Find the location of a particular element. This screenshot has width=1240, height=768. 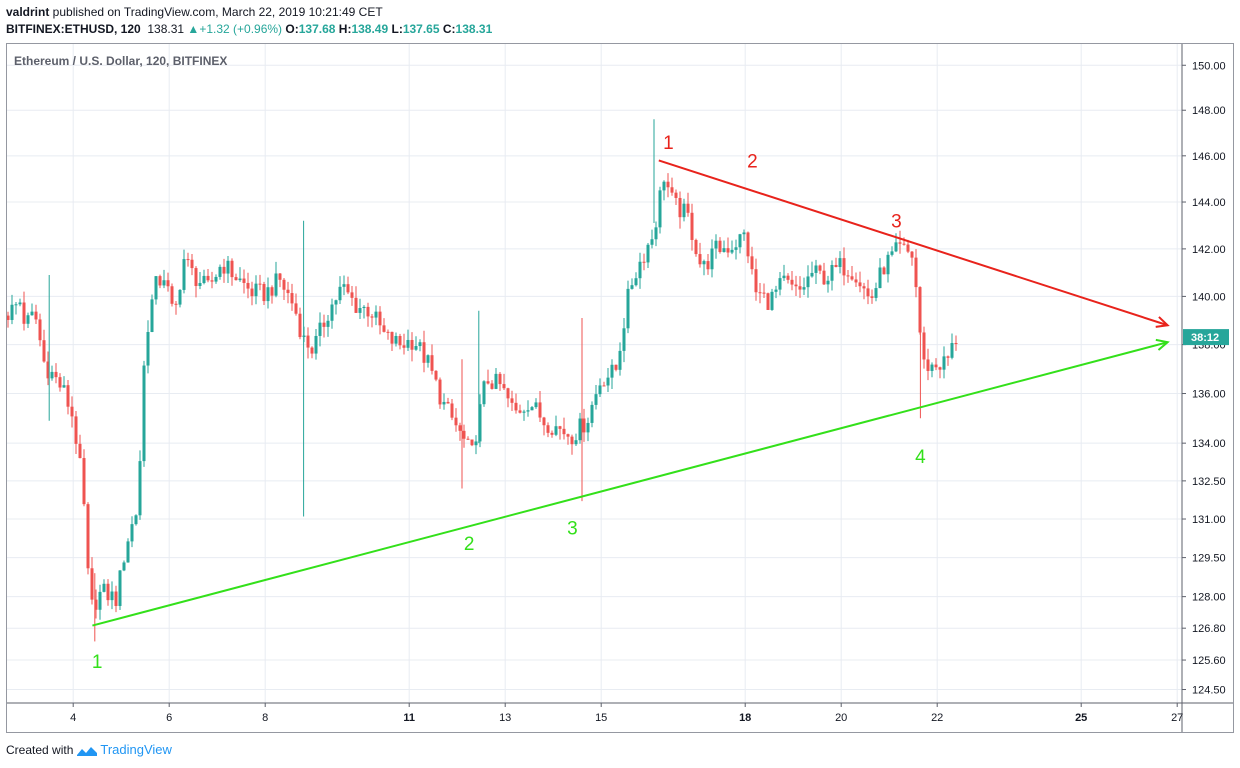

y-tick-label: 140.00 is located at coordinates (1209, 297).